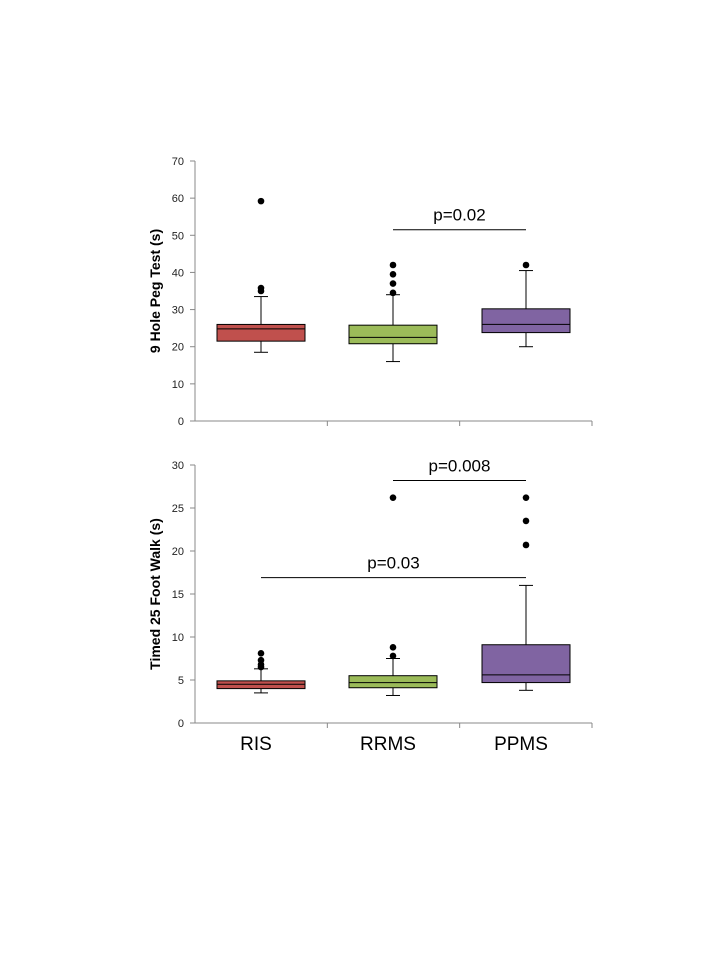 The width and height of the screenshot is (720, 960). What do you see at coordinates (178, 595) in the screenshot?
I see `y-tick-label: 15` at bounding box center [178, 595].